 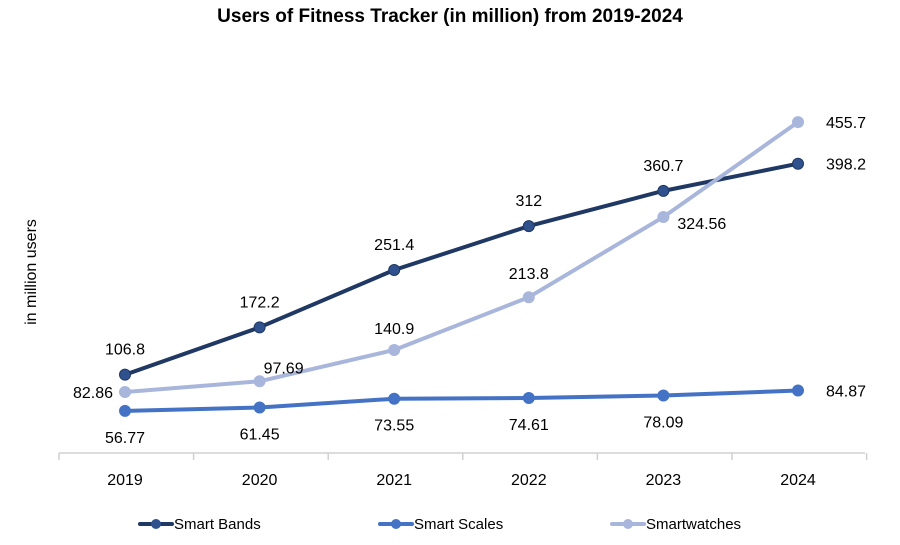 I want to click on legend-label: Smart Bands, so click(x=217, y=524).